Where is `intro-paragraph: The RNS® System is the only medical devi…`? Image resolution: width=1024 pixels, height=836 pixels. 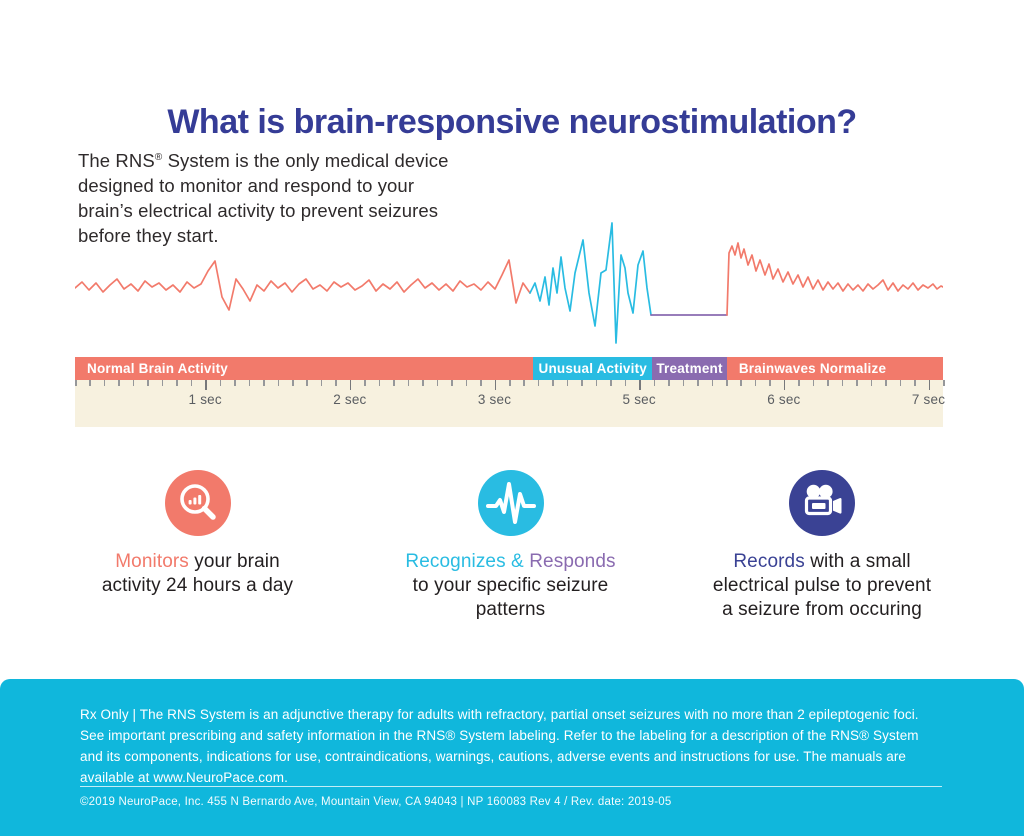 intro-paragraph: The RNS® System is the only medical devi… is located at coordinates (298, 198).